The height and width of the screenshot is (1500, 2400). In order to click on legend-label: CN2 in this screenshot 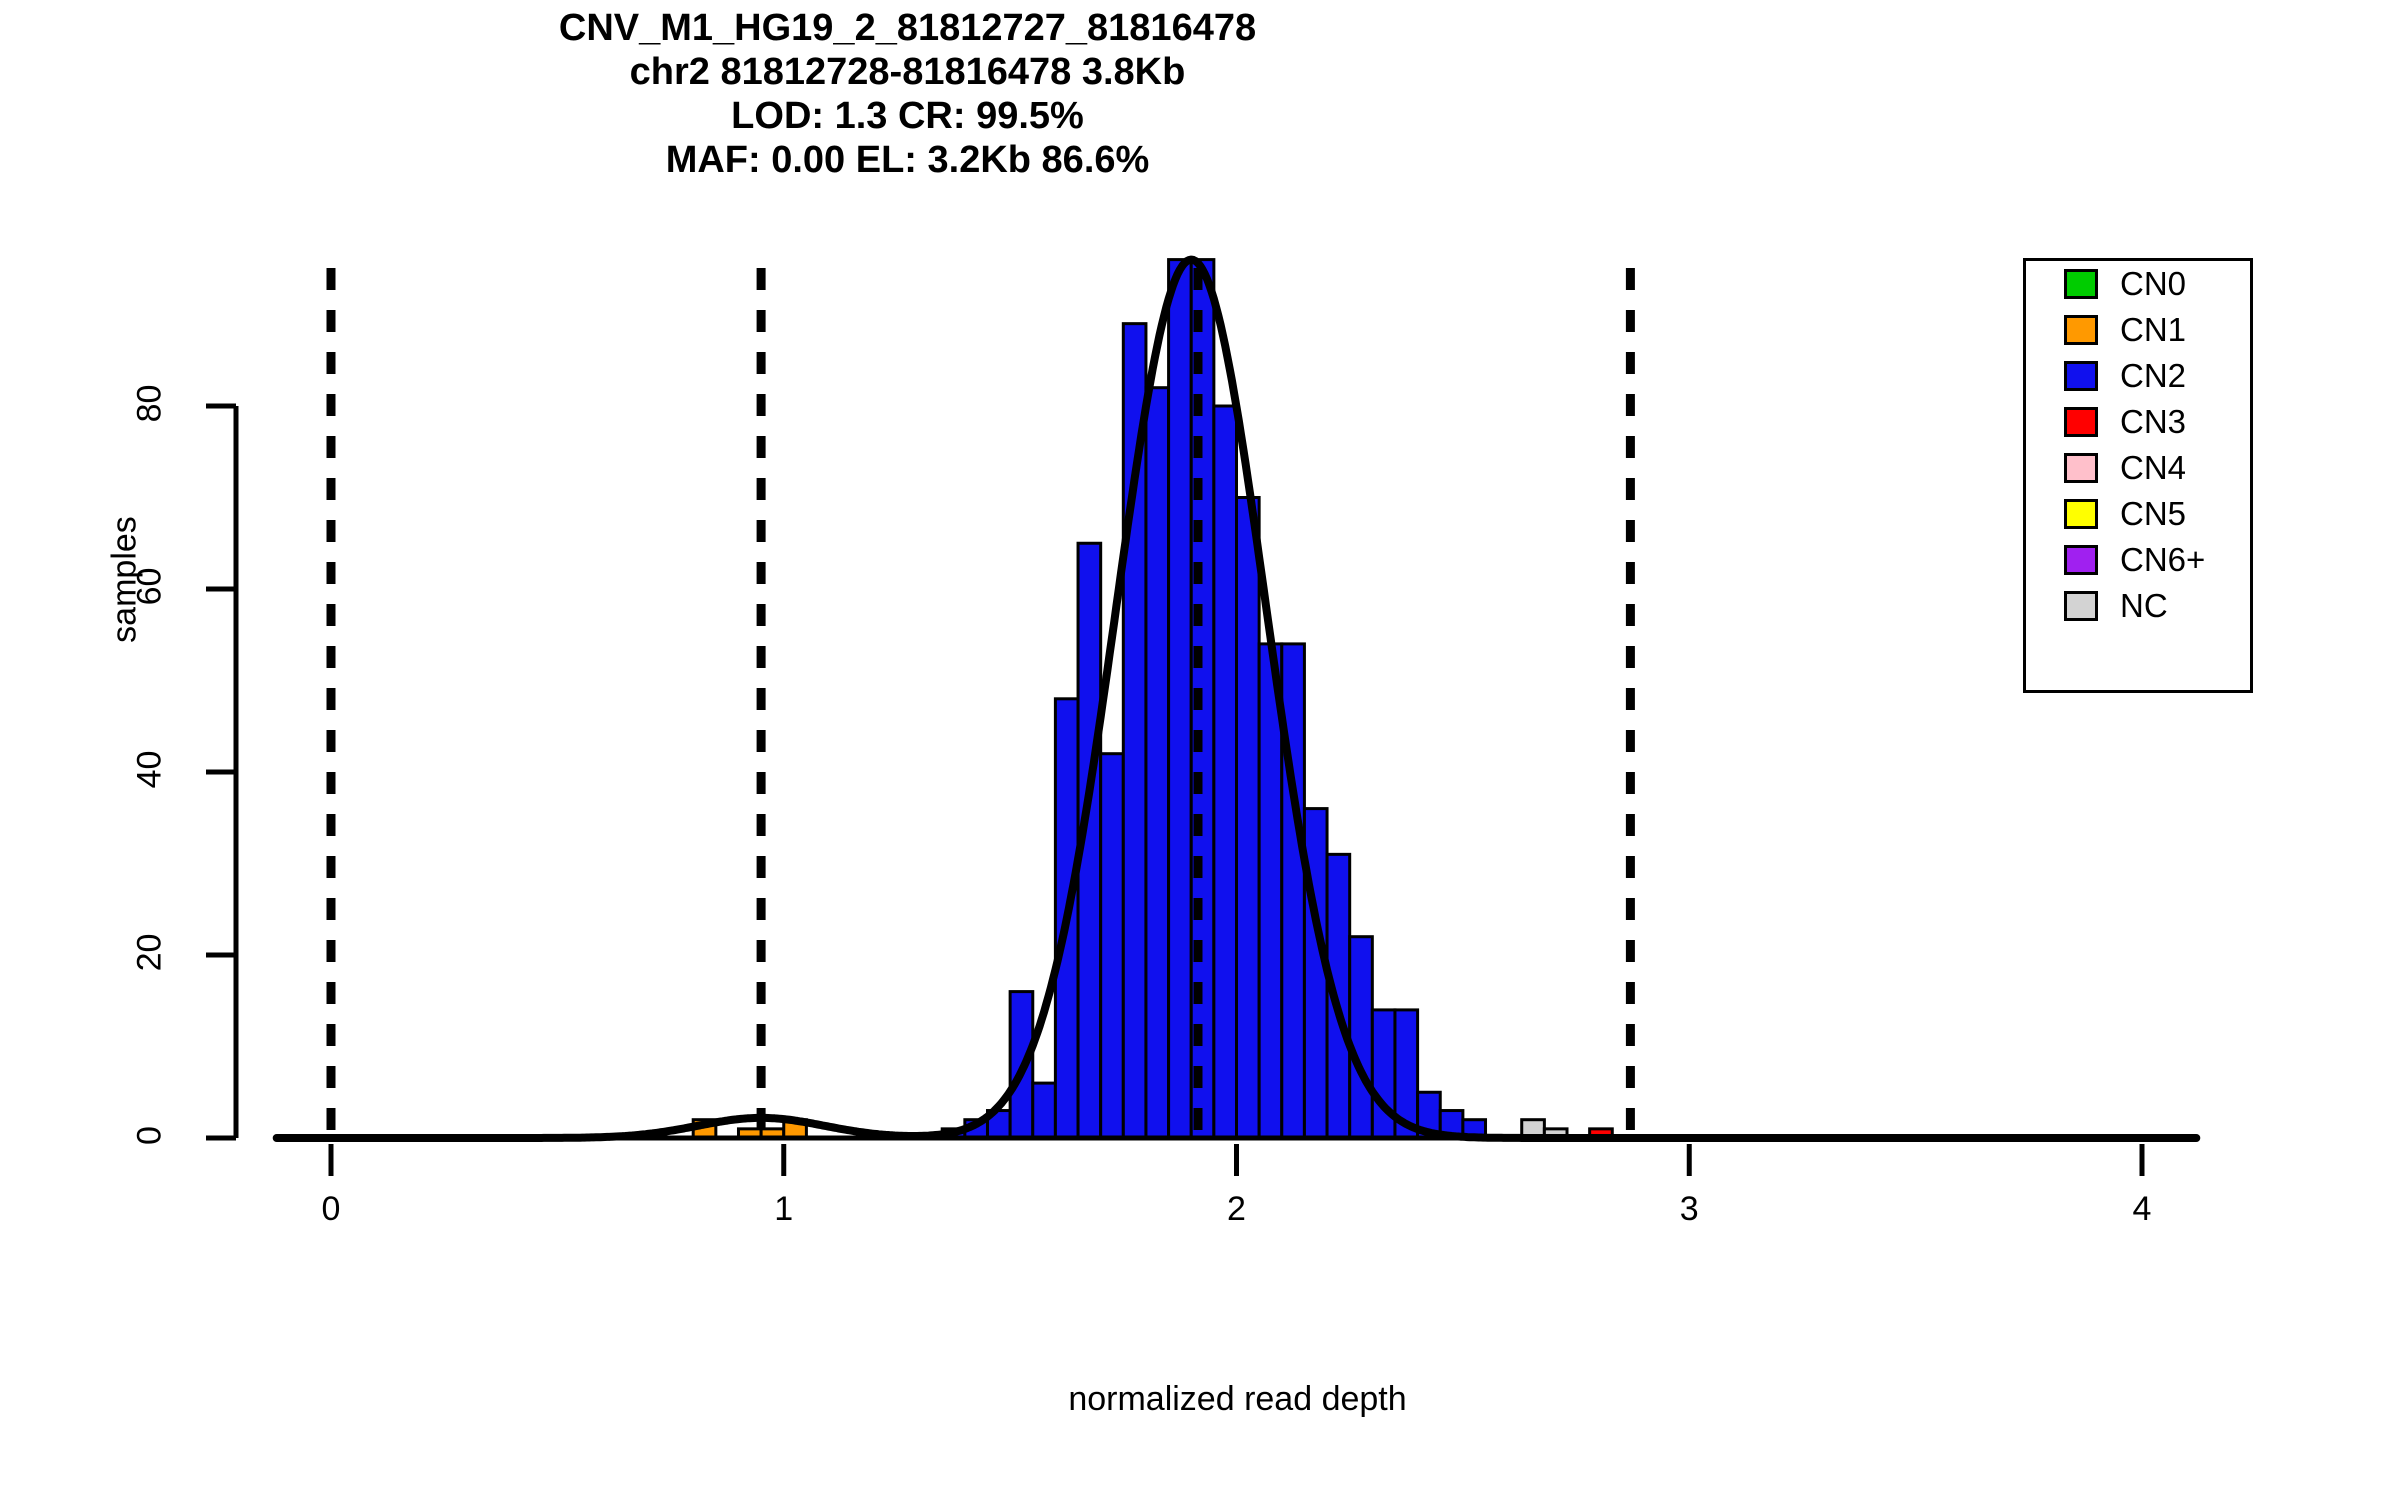, I will do `click(2153, 375)`.